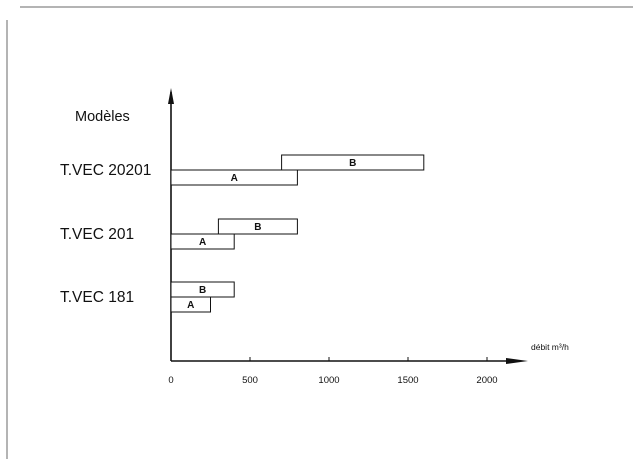 The height and width of the screenshot is (459, 633). I want to click on x-tick-label: 1500, so click(407, 380).